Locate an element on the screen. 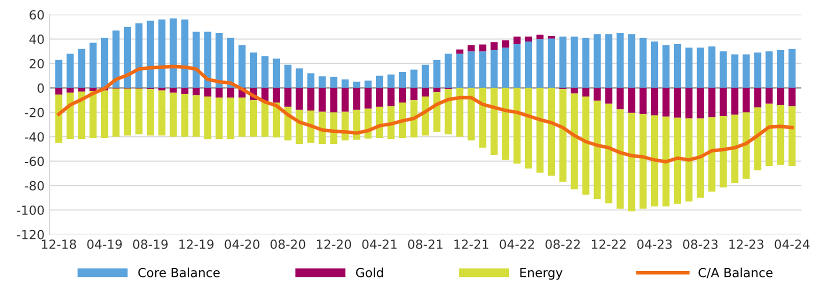 The image size is (826, 293). legend-label: Energy is located at coordinates (541, 274).